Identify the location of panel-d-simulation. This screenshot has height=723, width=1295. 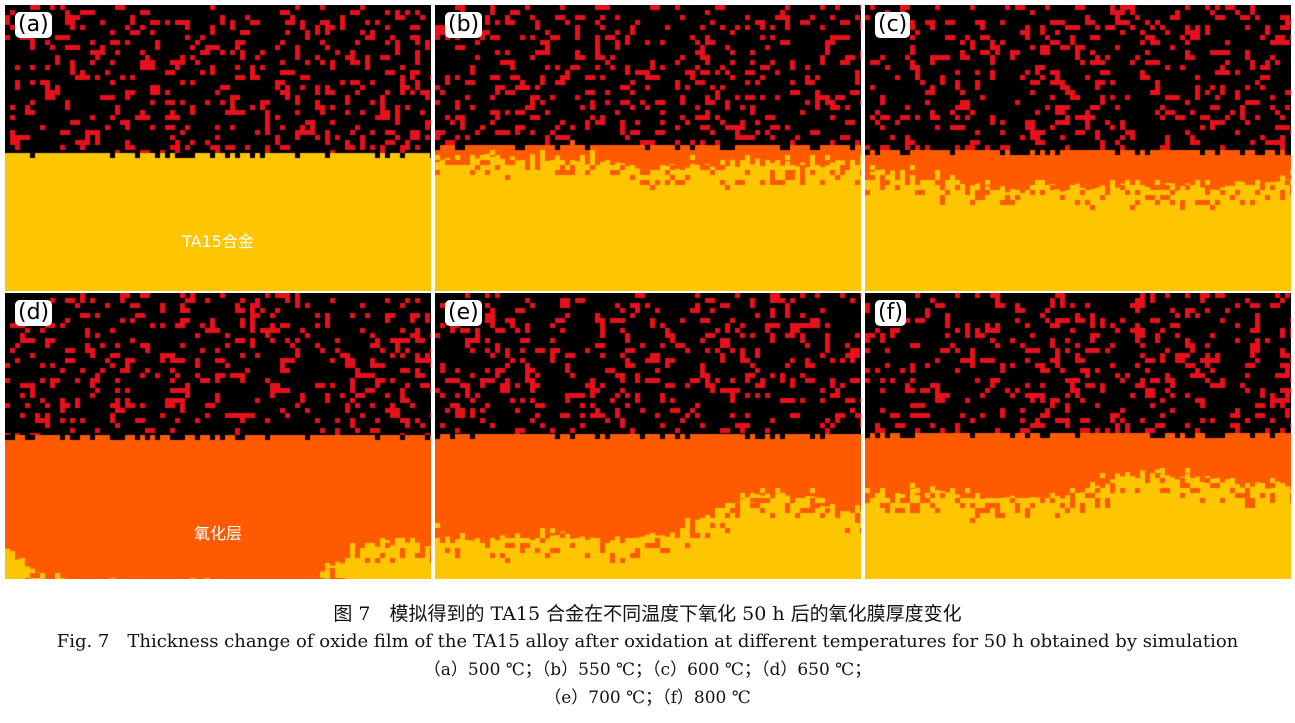
(218, 436).